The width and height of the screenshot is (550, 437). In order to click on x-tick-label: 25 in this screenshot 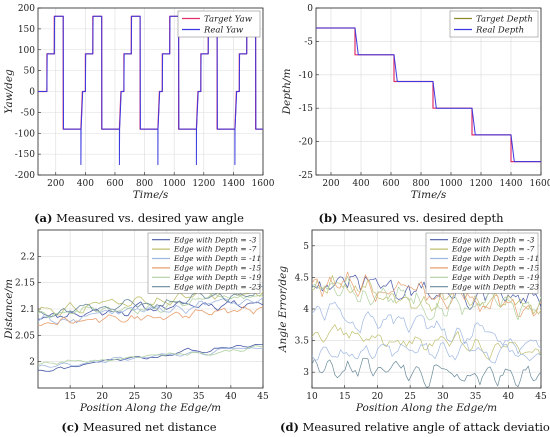, I will do `click(135, 397)`.